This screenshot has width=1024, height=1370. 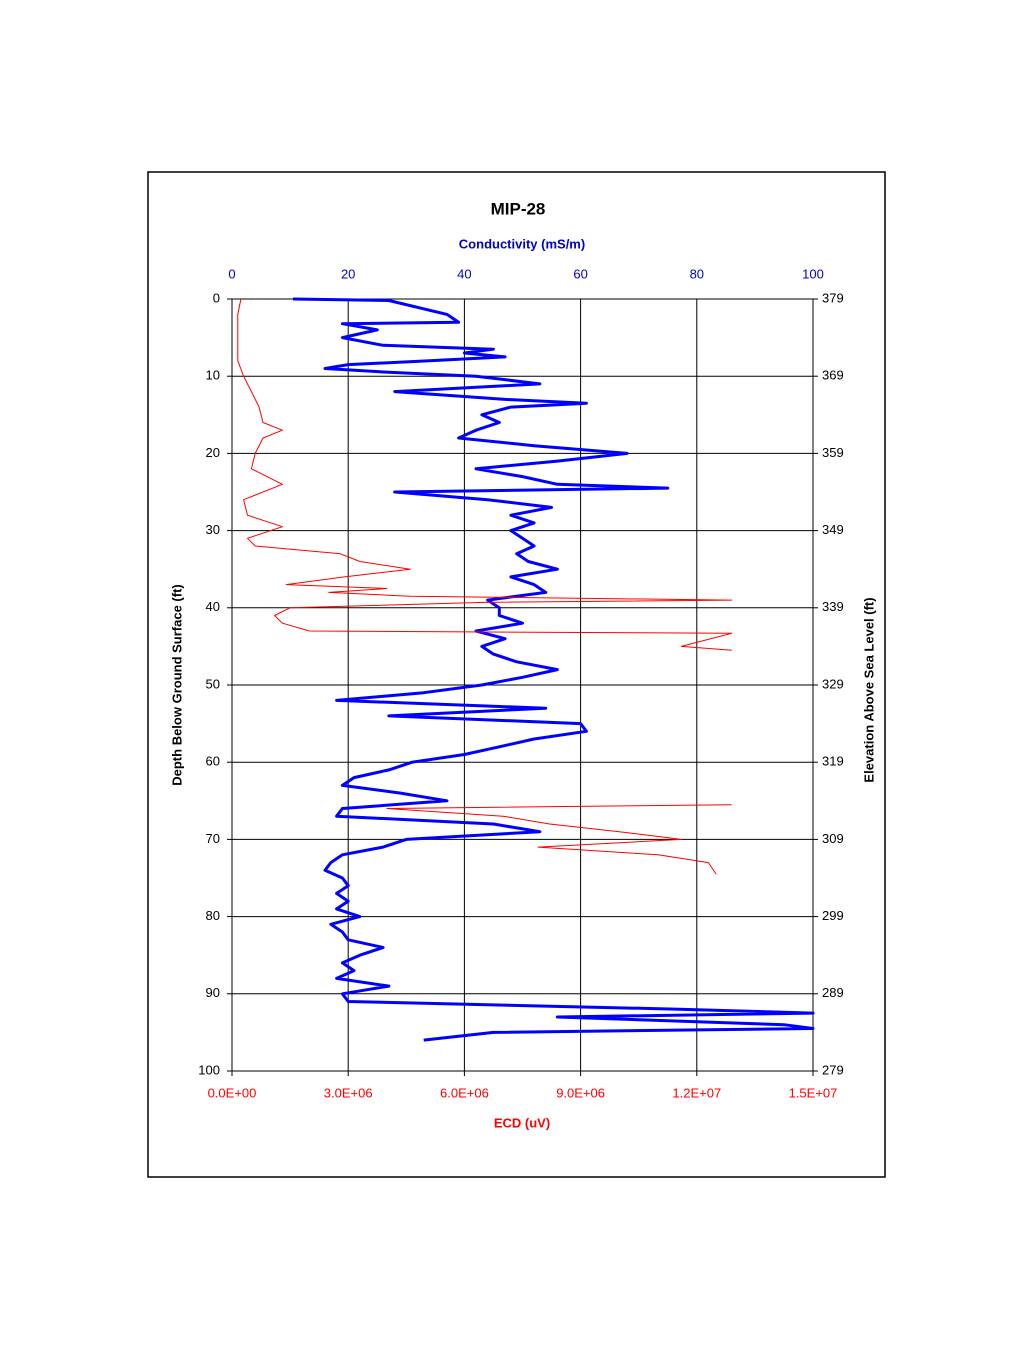 I want to click on y2-tick-label: 299, so click(x=833, y=915).